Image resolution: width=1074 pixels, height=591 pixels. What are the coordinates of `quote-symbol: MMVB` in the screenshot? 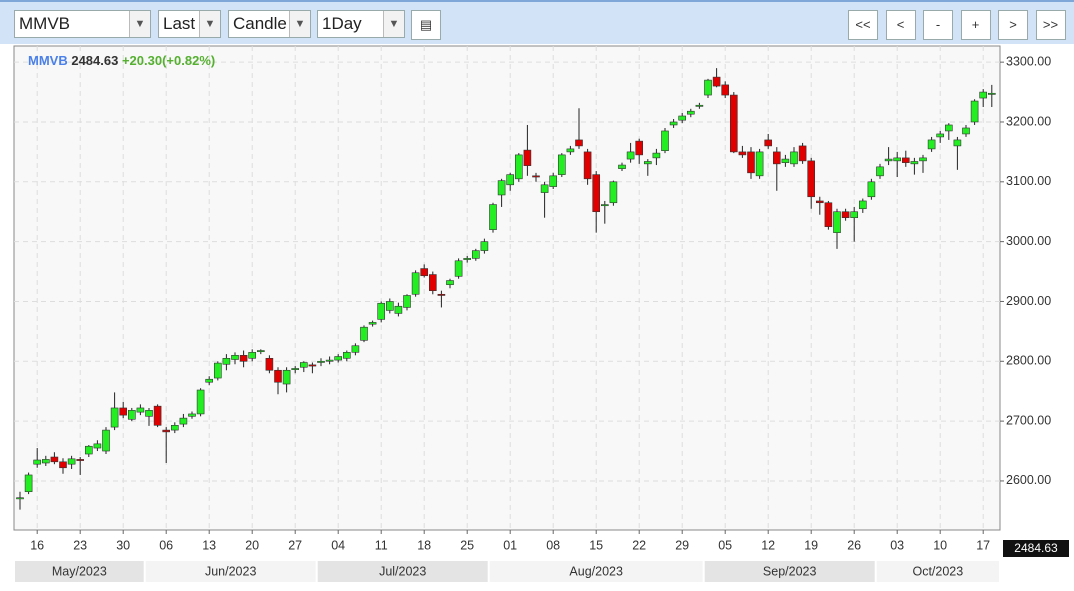 It's located at (48, 60).